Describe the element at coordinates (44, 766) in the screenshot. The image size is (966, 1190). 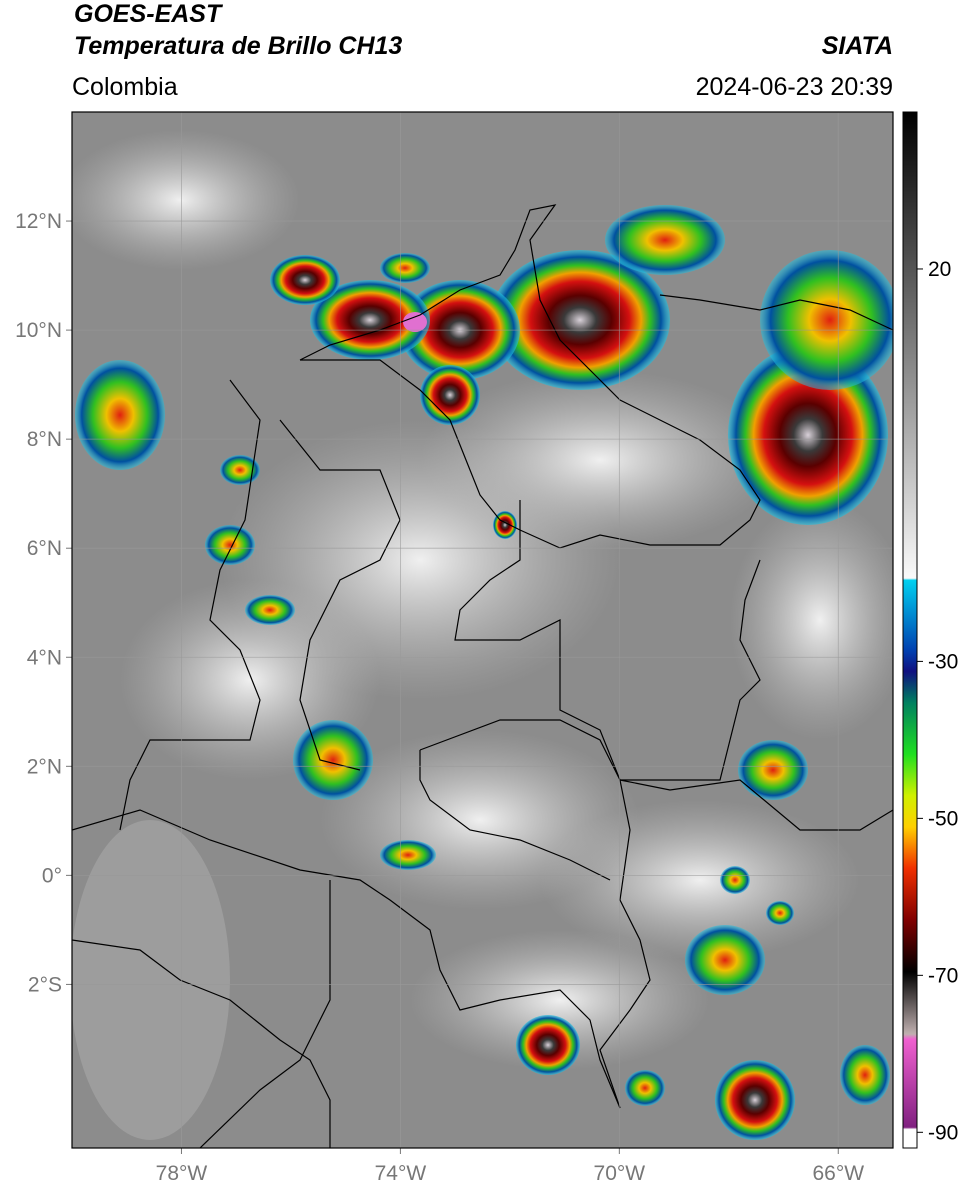
I see `y-tick-label: 2°N` at that location.